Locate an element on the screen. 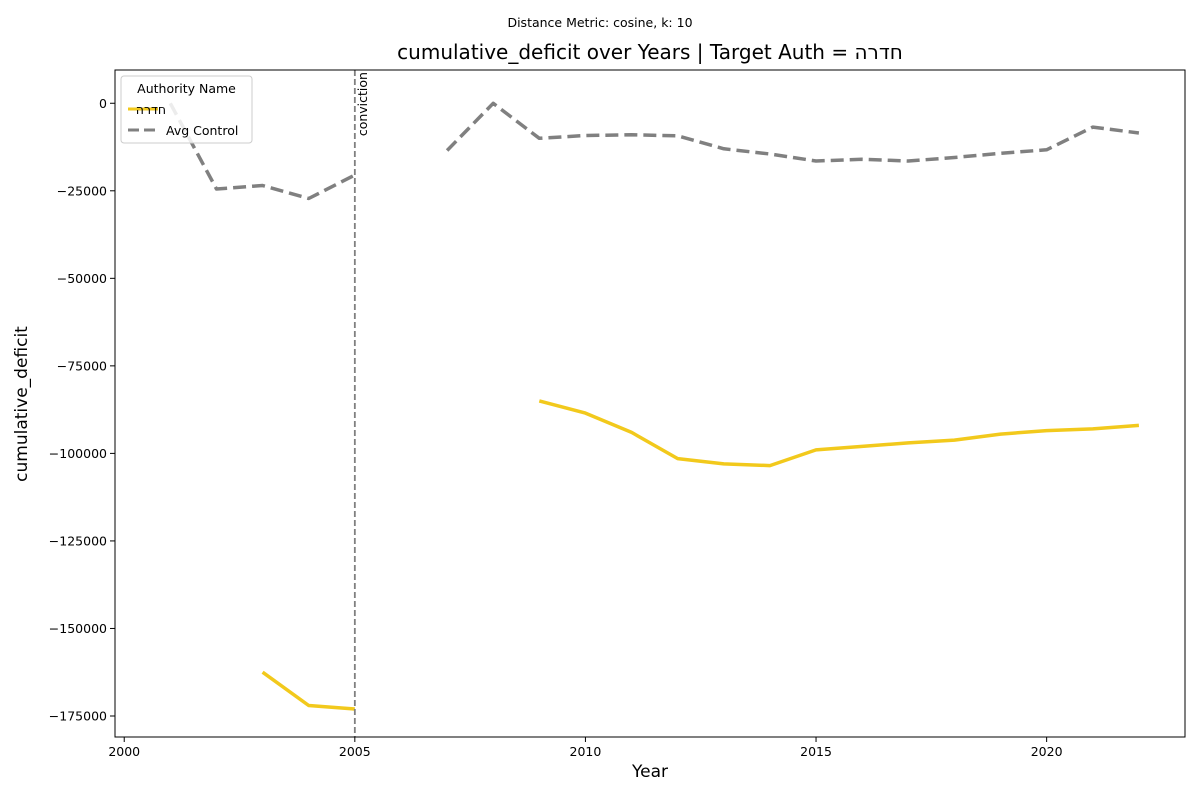  legend-box is located at coordinates (186, 109).